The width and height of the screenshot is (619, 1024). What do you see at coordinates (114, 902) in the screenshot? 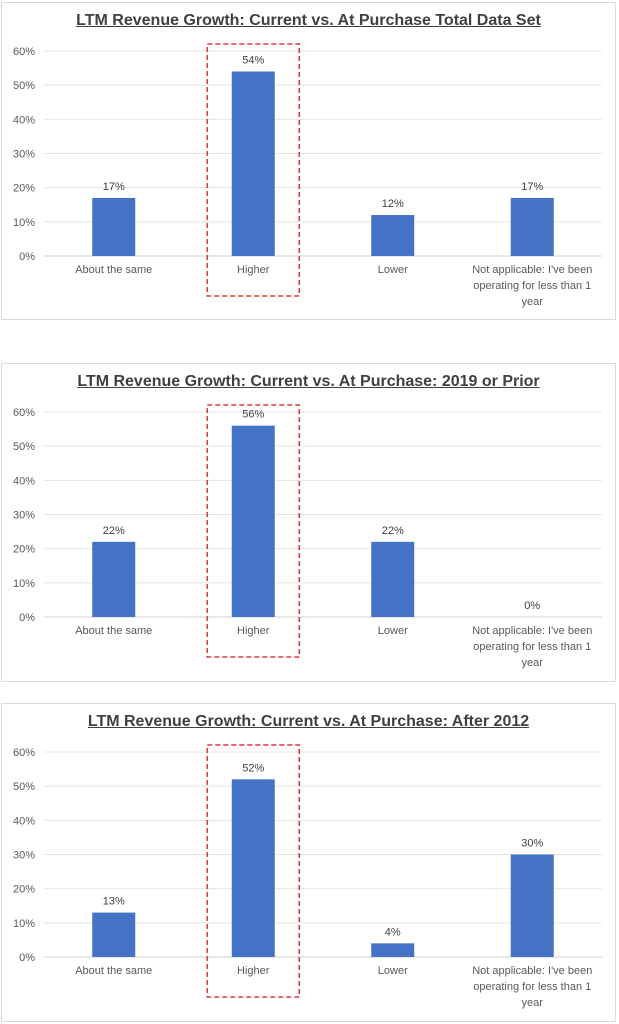
I see `data-label: 13%` at bounding box center [114, 902].